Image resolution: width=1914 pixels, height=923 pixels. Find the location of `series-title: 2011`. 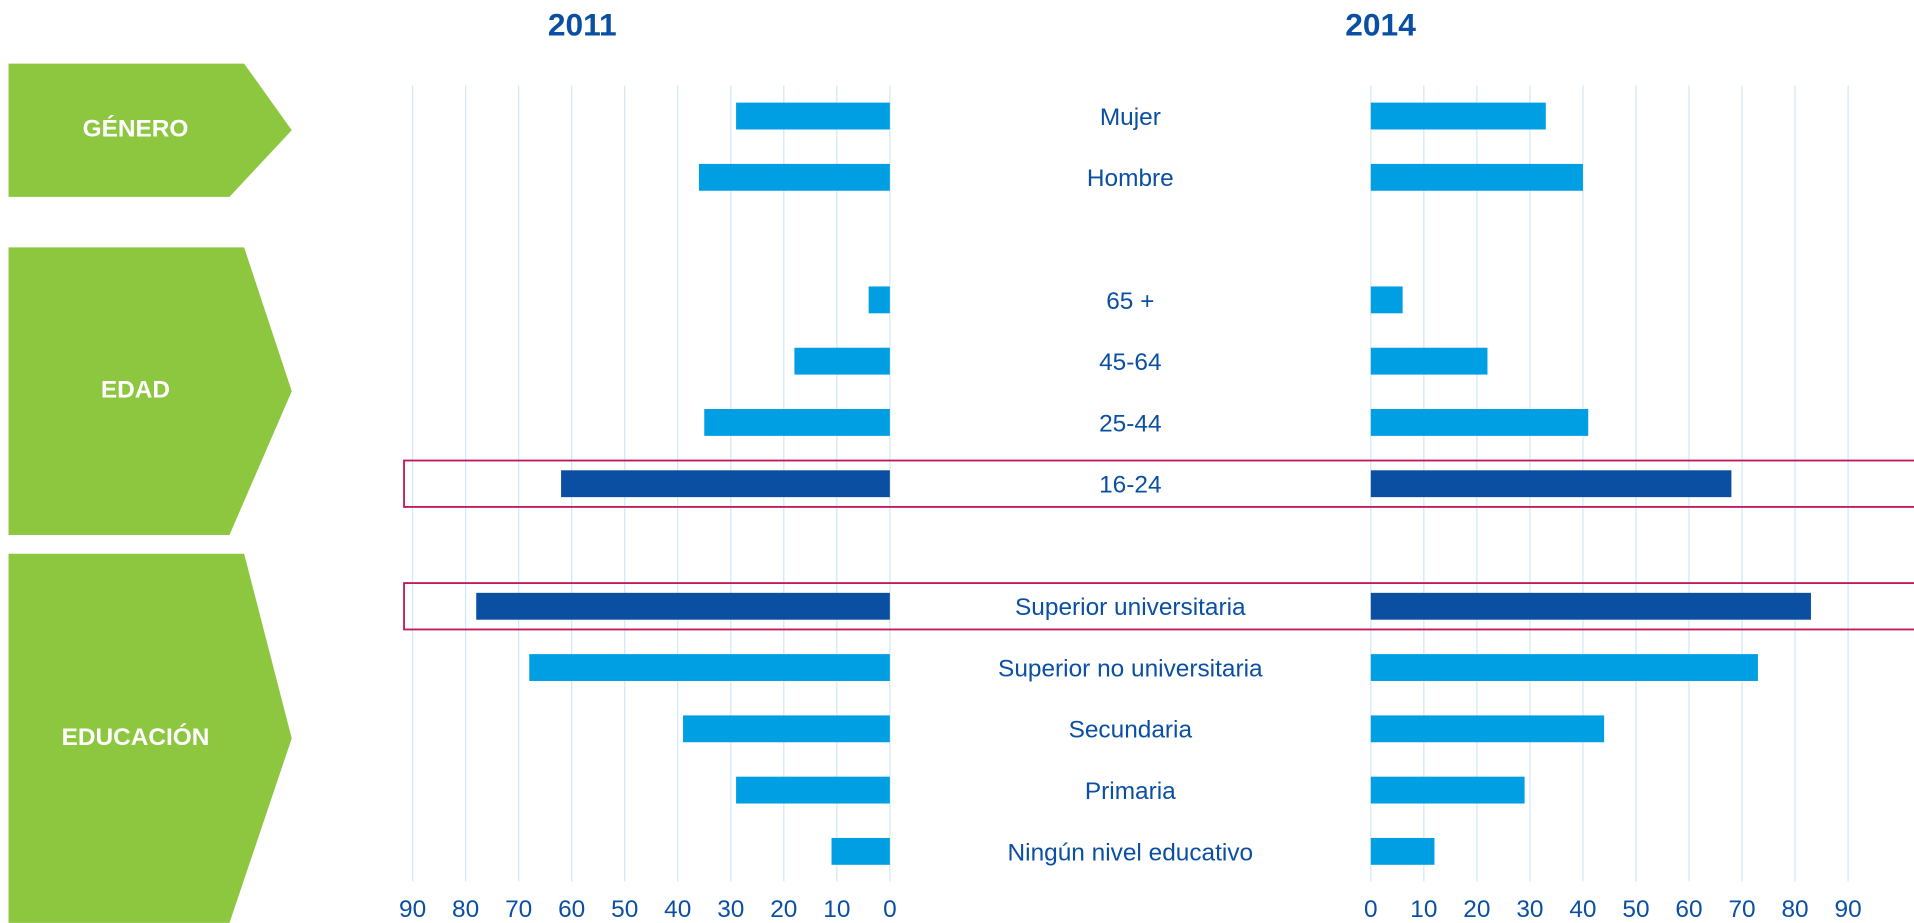

series-title: 2011 is located at coordinates (582, 24).